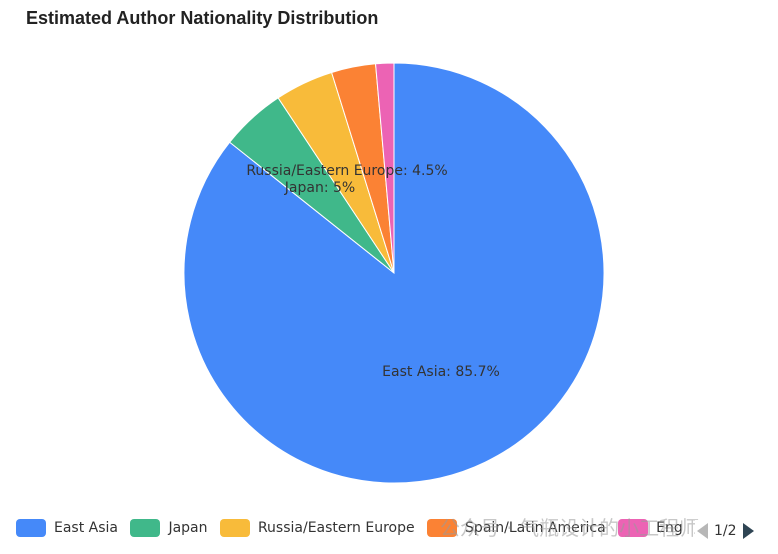 This screenshot has height=554, width=778. I want to click on pie-slice-english-speaking, so click(385, 168).